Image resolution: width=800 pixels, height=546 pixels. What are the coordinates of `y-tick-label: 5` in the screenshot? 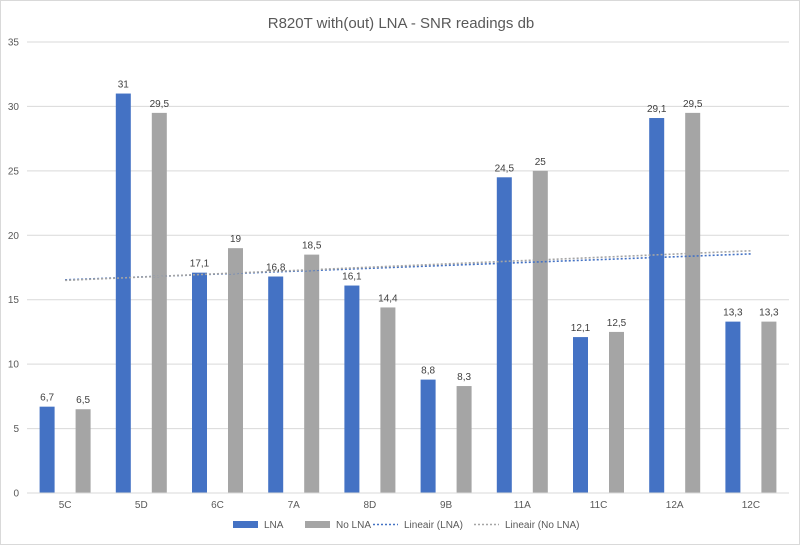 It's located at (16, 429).